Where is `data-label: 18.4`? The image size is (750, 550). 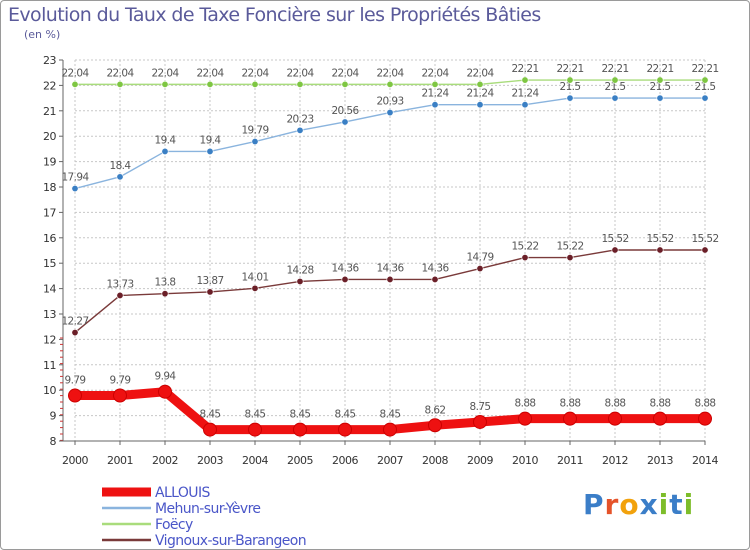
data-label: 18.4 is located at coordinates (121, 166).